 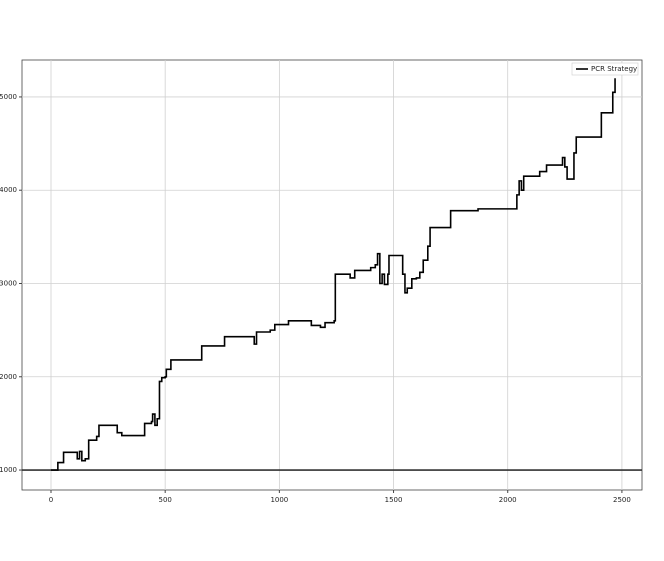 What do you see at coordinates (164, 500) in the screenshot?
I see `x-tick-label: 500` at bounding box center [164, 500].